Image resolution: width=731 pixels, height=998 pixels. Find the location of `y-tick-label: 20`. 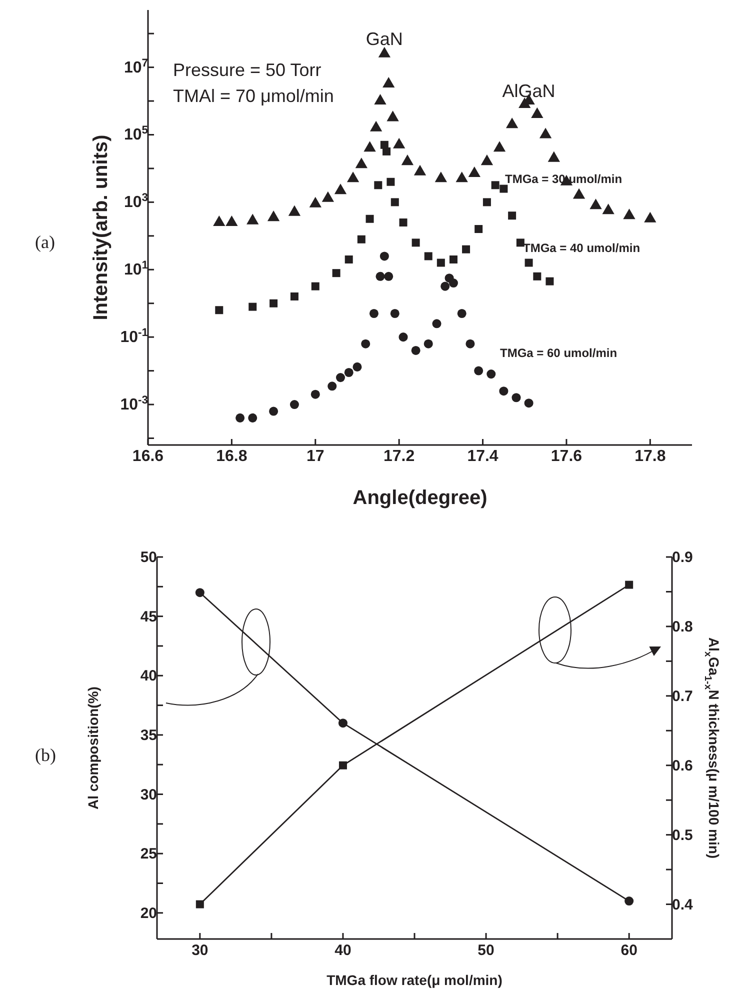

y-tick-label: 20 is located at coordinates (148, 913).